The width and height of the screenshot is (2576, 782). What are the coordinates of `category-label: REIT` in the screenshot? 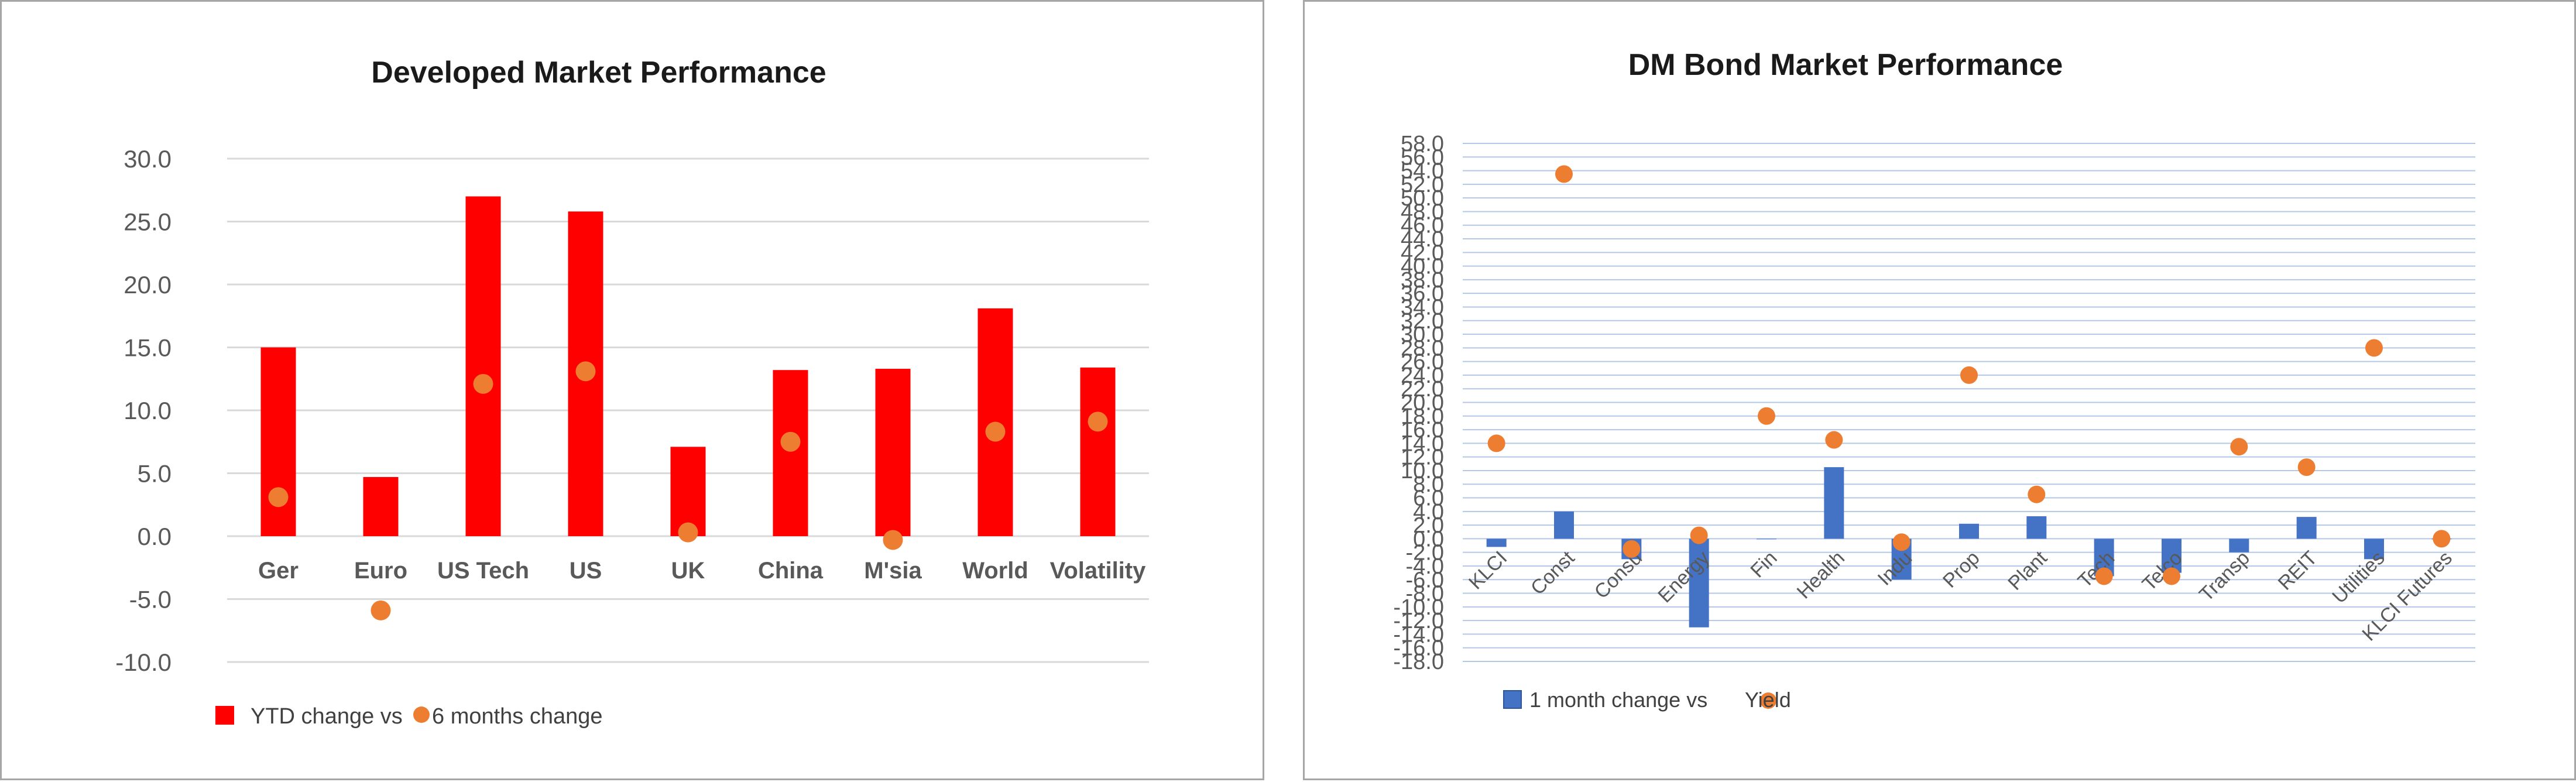 It's located at (2298, 571).